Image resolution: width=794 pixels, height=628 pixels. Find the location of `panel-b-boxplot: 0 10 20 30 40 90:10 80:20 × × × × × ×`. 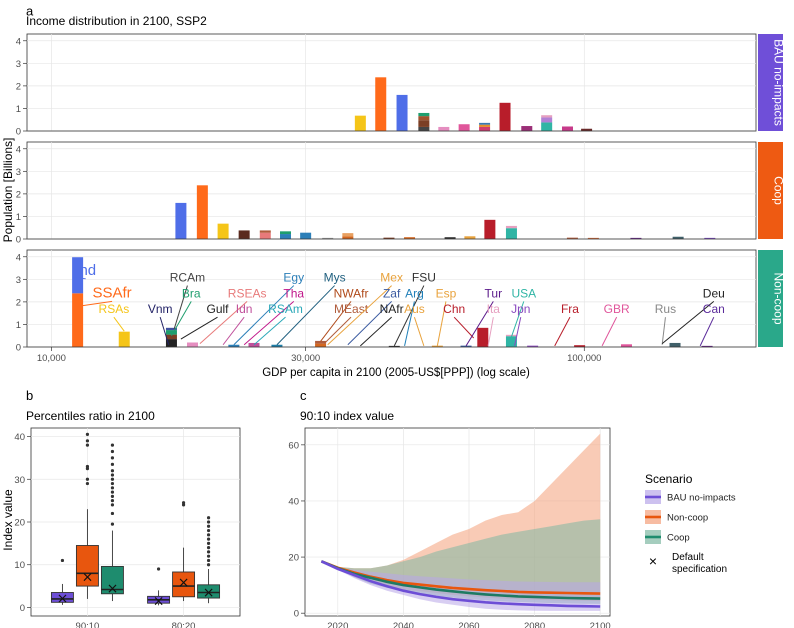

panel-b-boxplot: 0 10 20 30 40 90:10 80:20 × × × × × × is located at coordinates (127, 527).